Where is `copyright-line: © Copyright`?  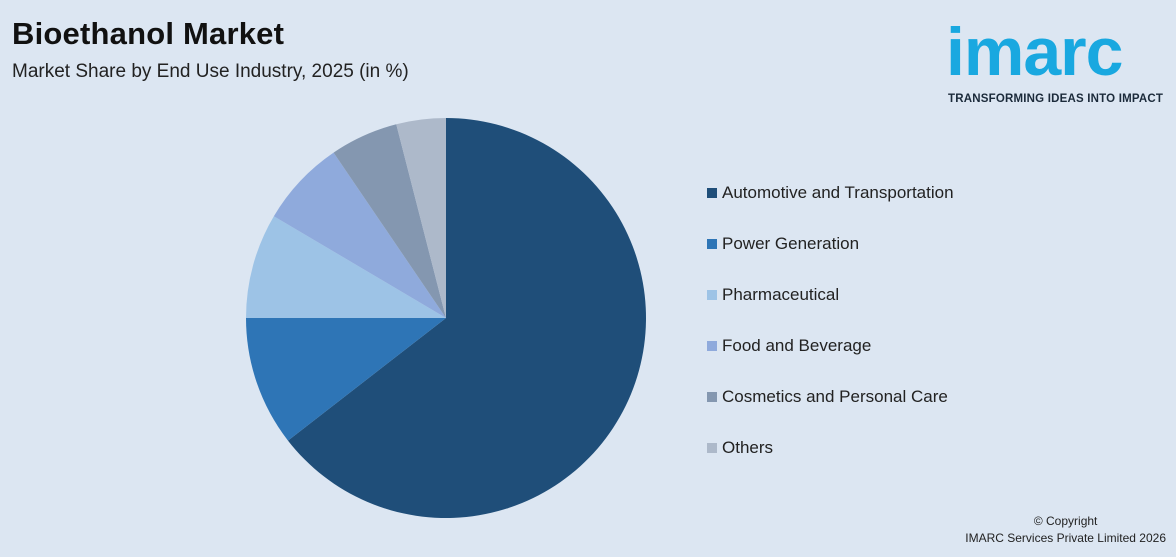
copyright-line: © Copyright is located at coordinates (1065, 521).